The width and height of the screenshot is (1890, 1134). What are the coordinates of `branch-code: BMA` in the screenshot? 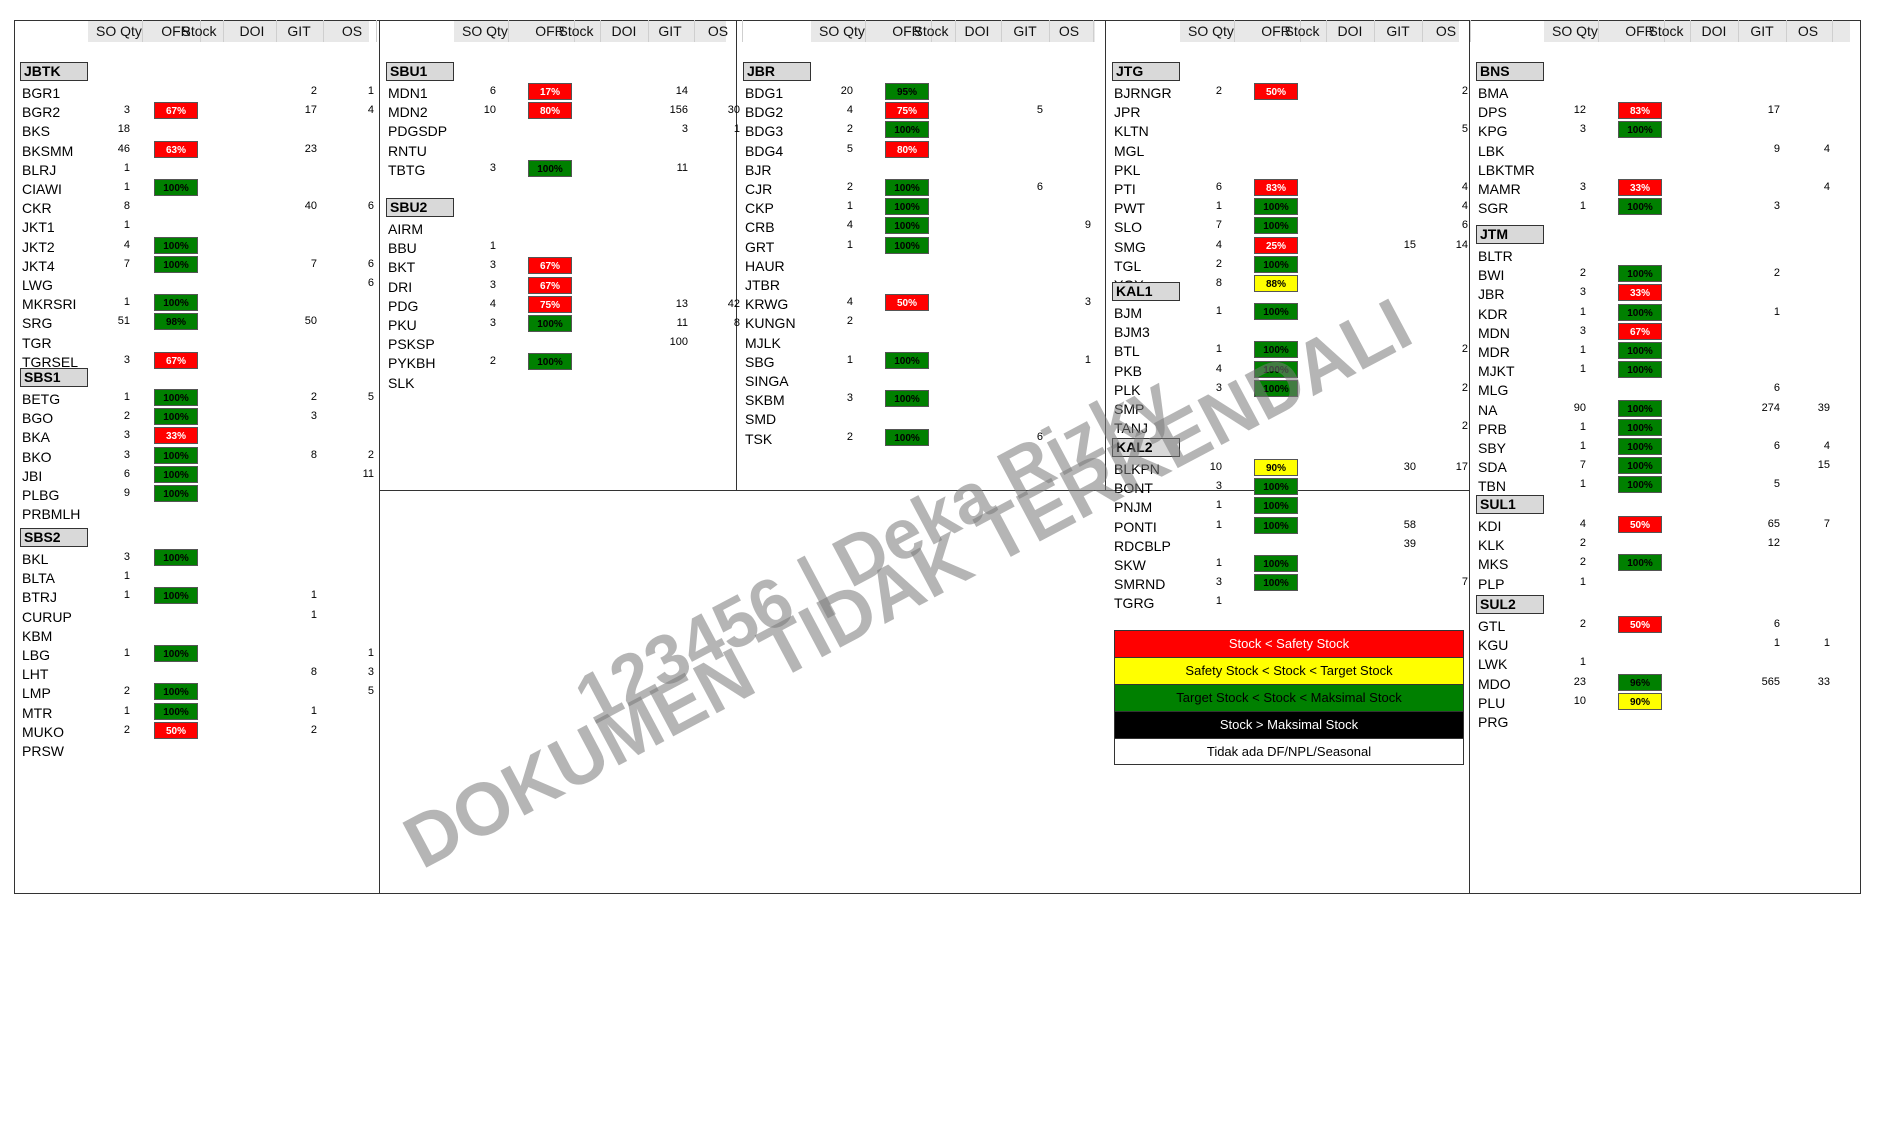 It's located at (1493, 93).